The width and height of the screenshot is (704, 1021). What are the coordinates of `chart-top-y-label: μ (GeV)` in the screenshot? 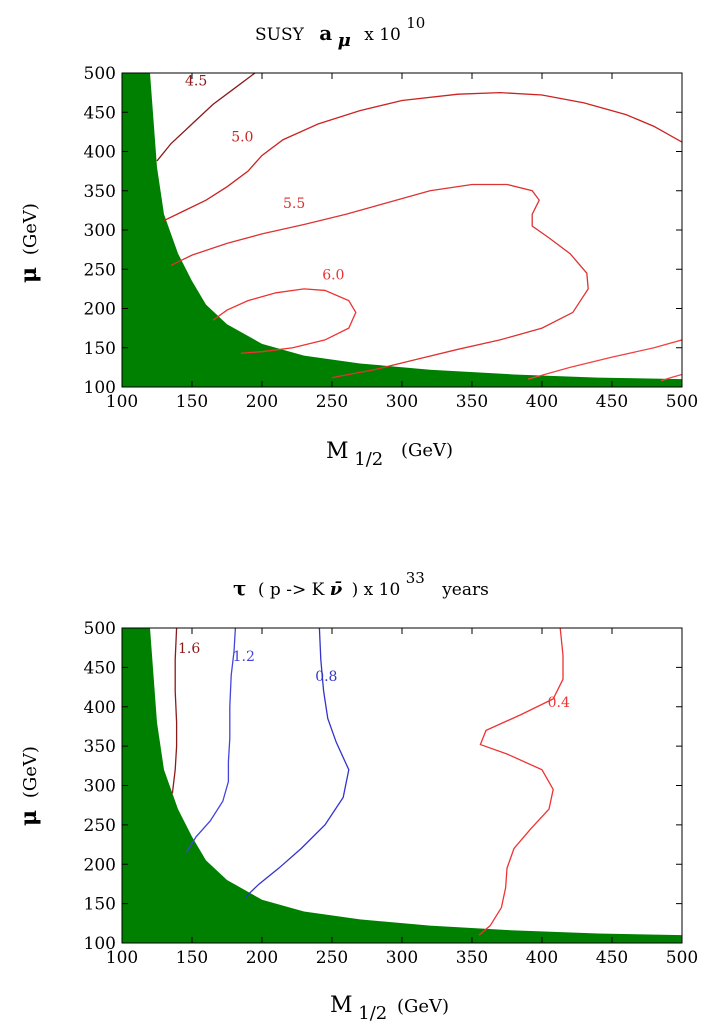 It's located at (29, 243).